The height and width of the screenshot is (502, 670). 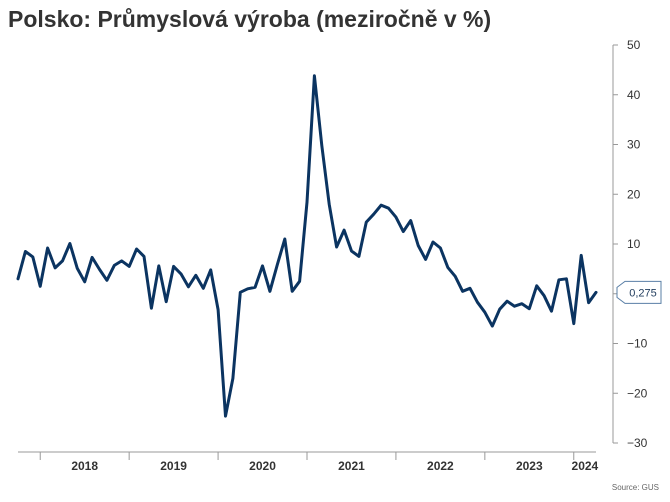 I want to click on last-value-callout-box, so click(x=639, y=292).